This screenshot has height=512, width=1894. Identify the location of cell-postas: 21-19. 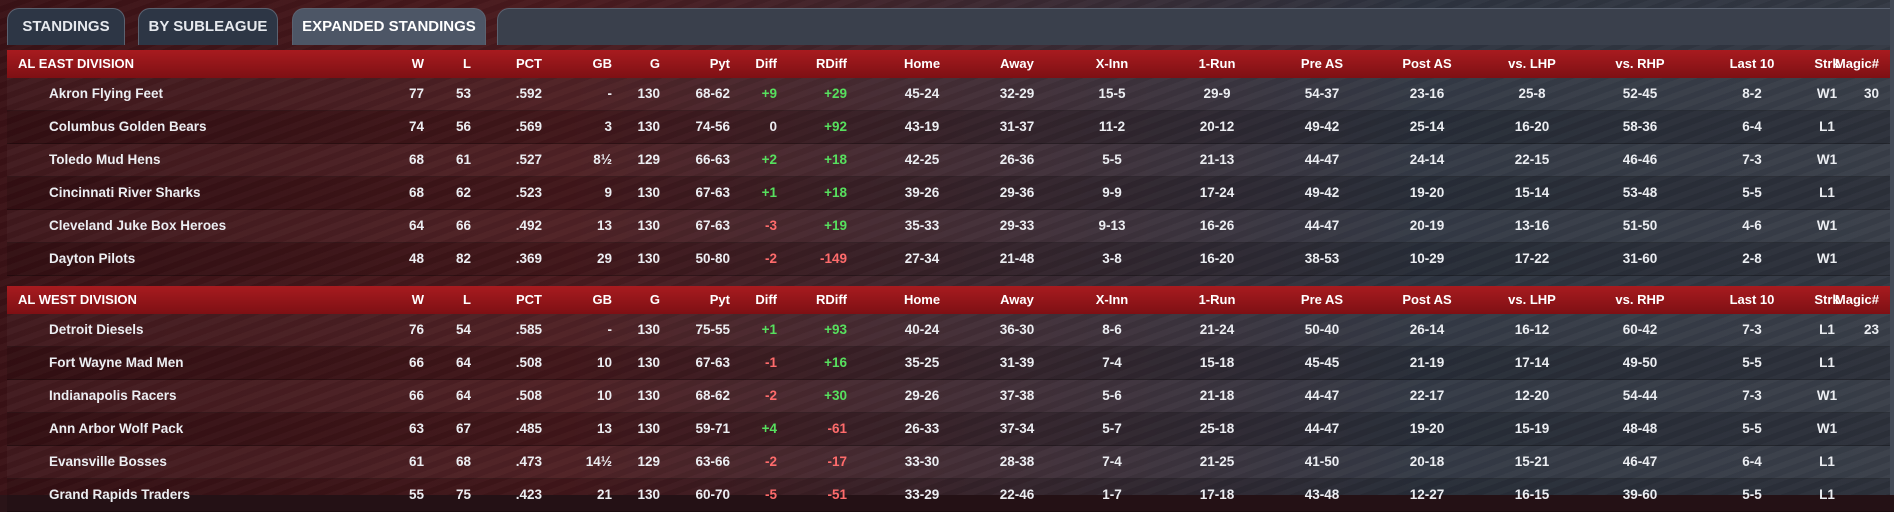
(1427, 362).